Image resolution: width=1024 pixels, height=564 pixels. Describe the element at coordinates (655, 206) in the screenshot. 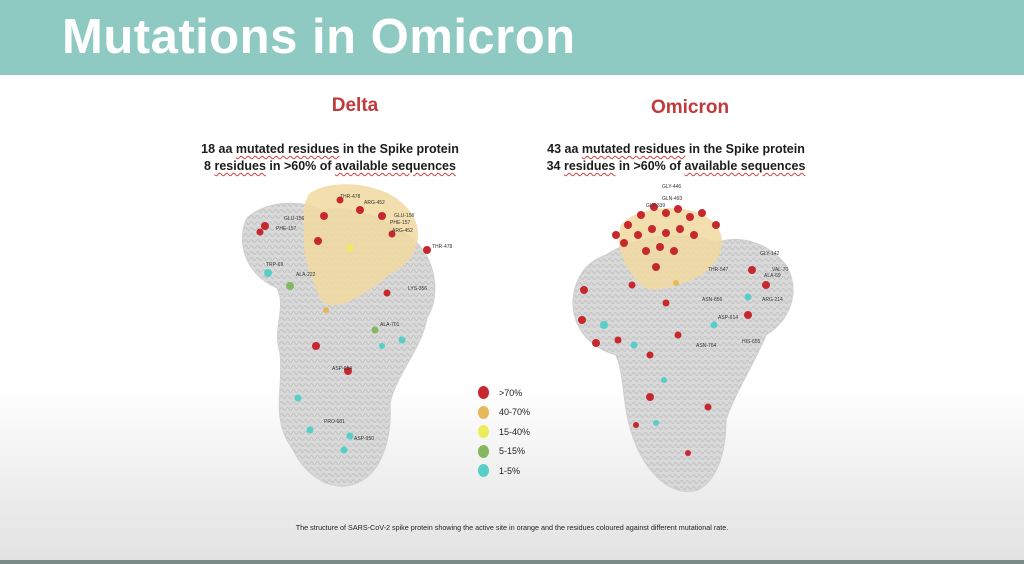

I see `svg-text: GLY-339` at that location.